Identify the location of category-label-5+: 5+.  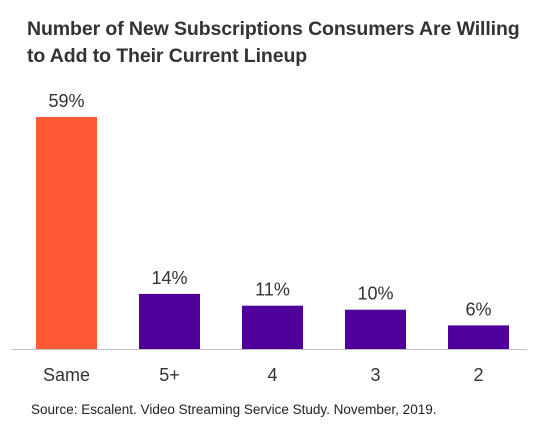
(169, 375).